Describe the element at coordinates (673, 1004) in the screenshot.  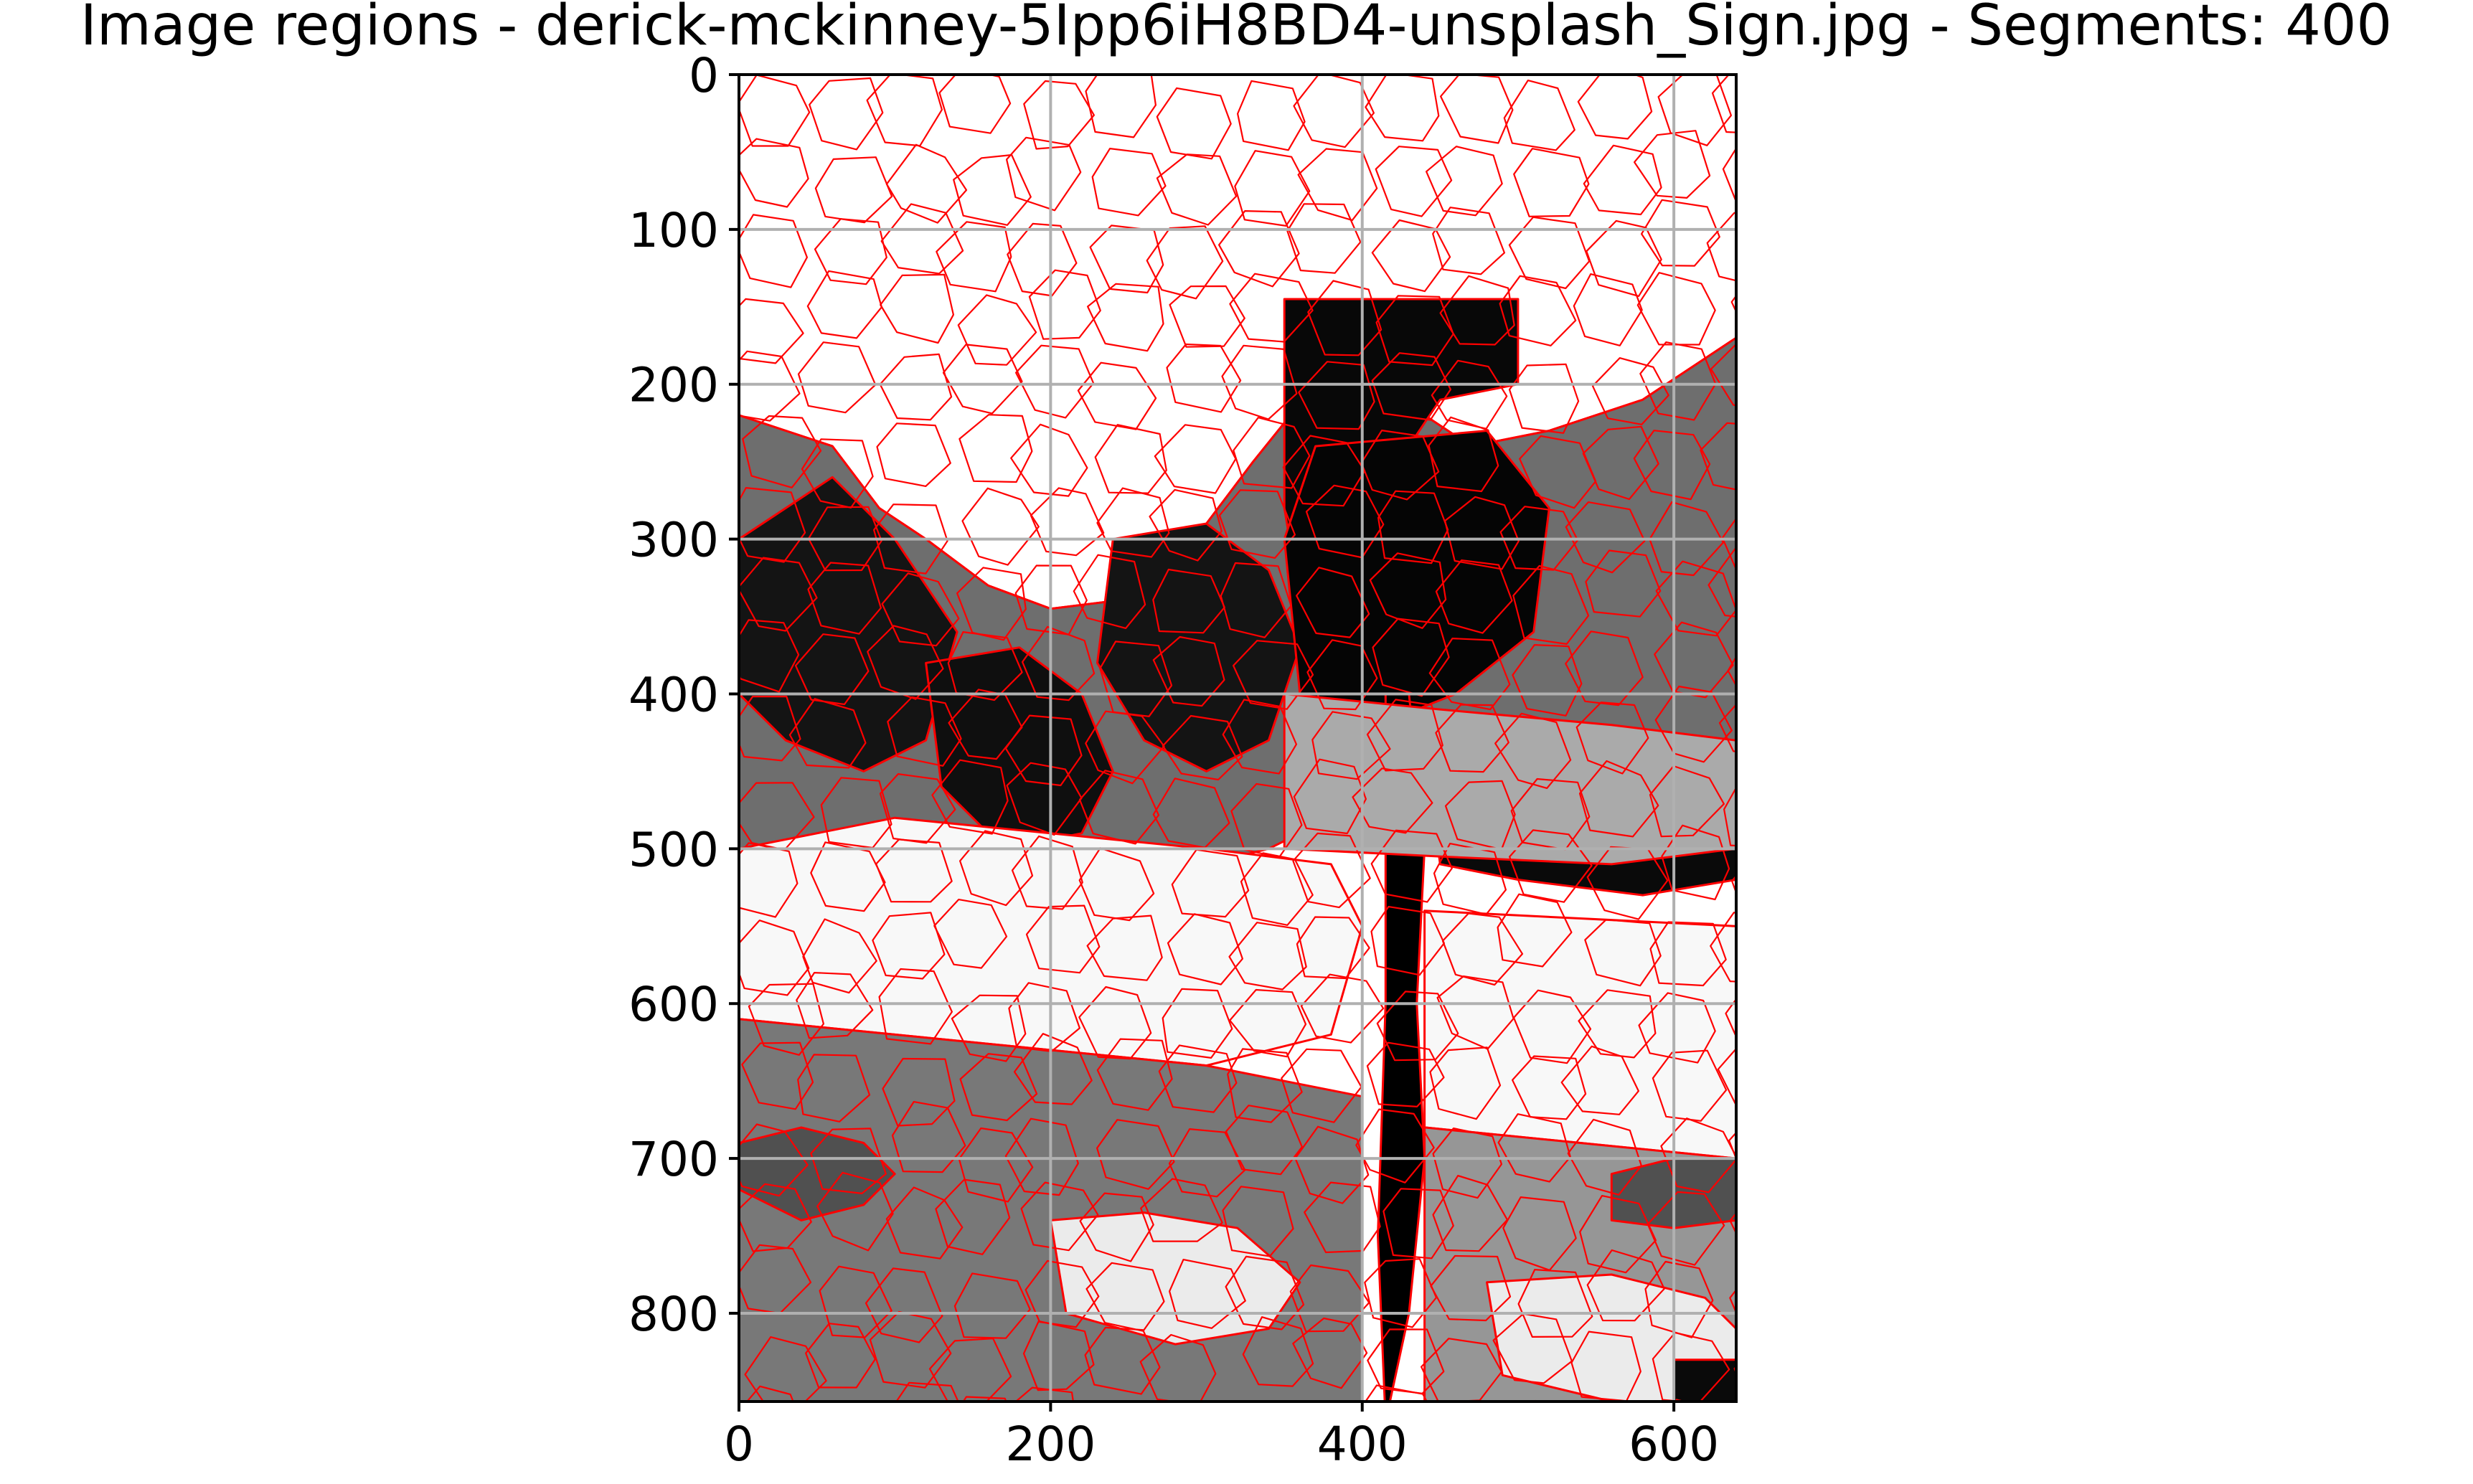
I see `y-tick-label: 600` at that location.